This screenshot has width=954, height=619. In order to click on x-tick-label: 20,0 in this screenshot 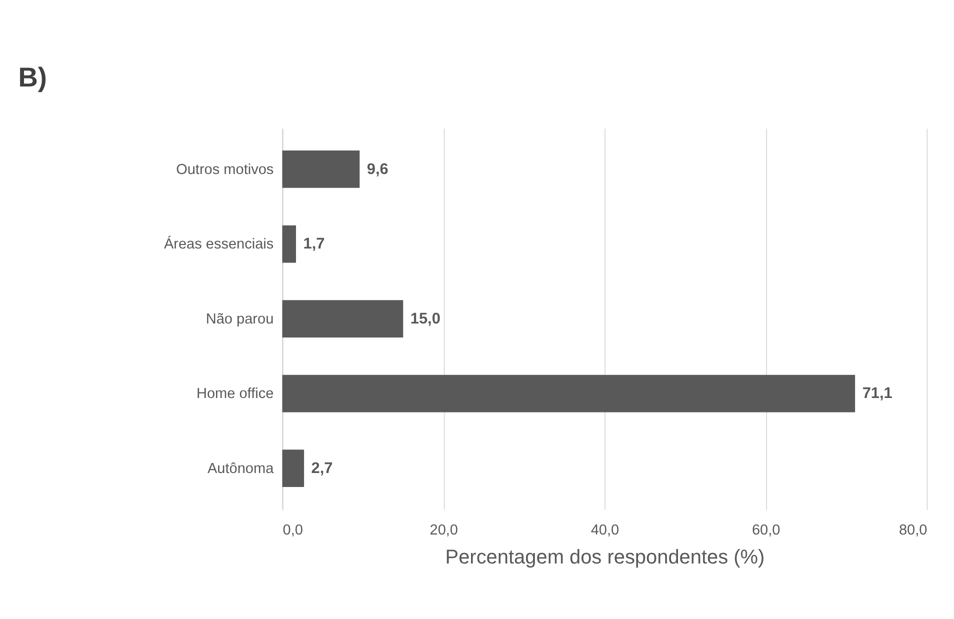, I will do `click(444, 530)`.